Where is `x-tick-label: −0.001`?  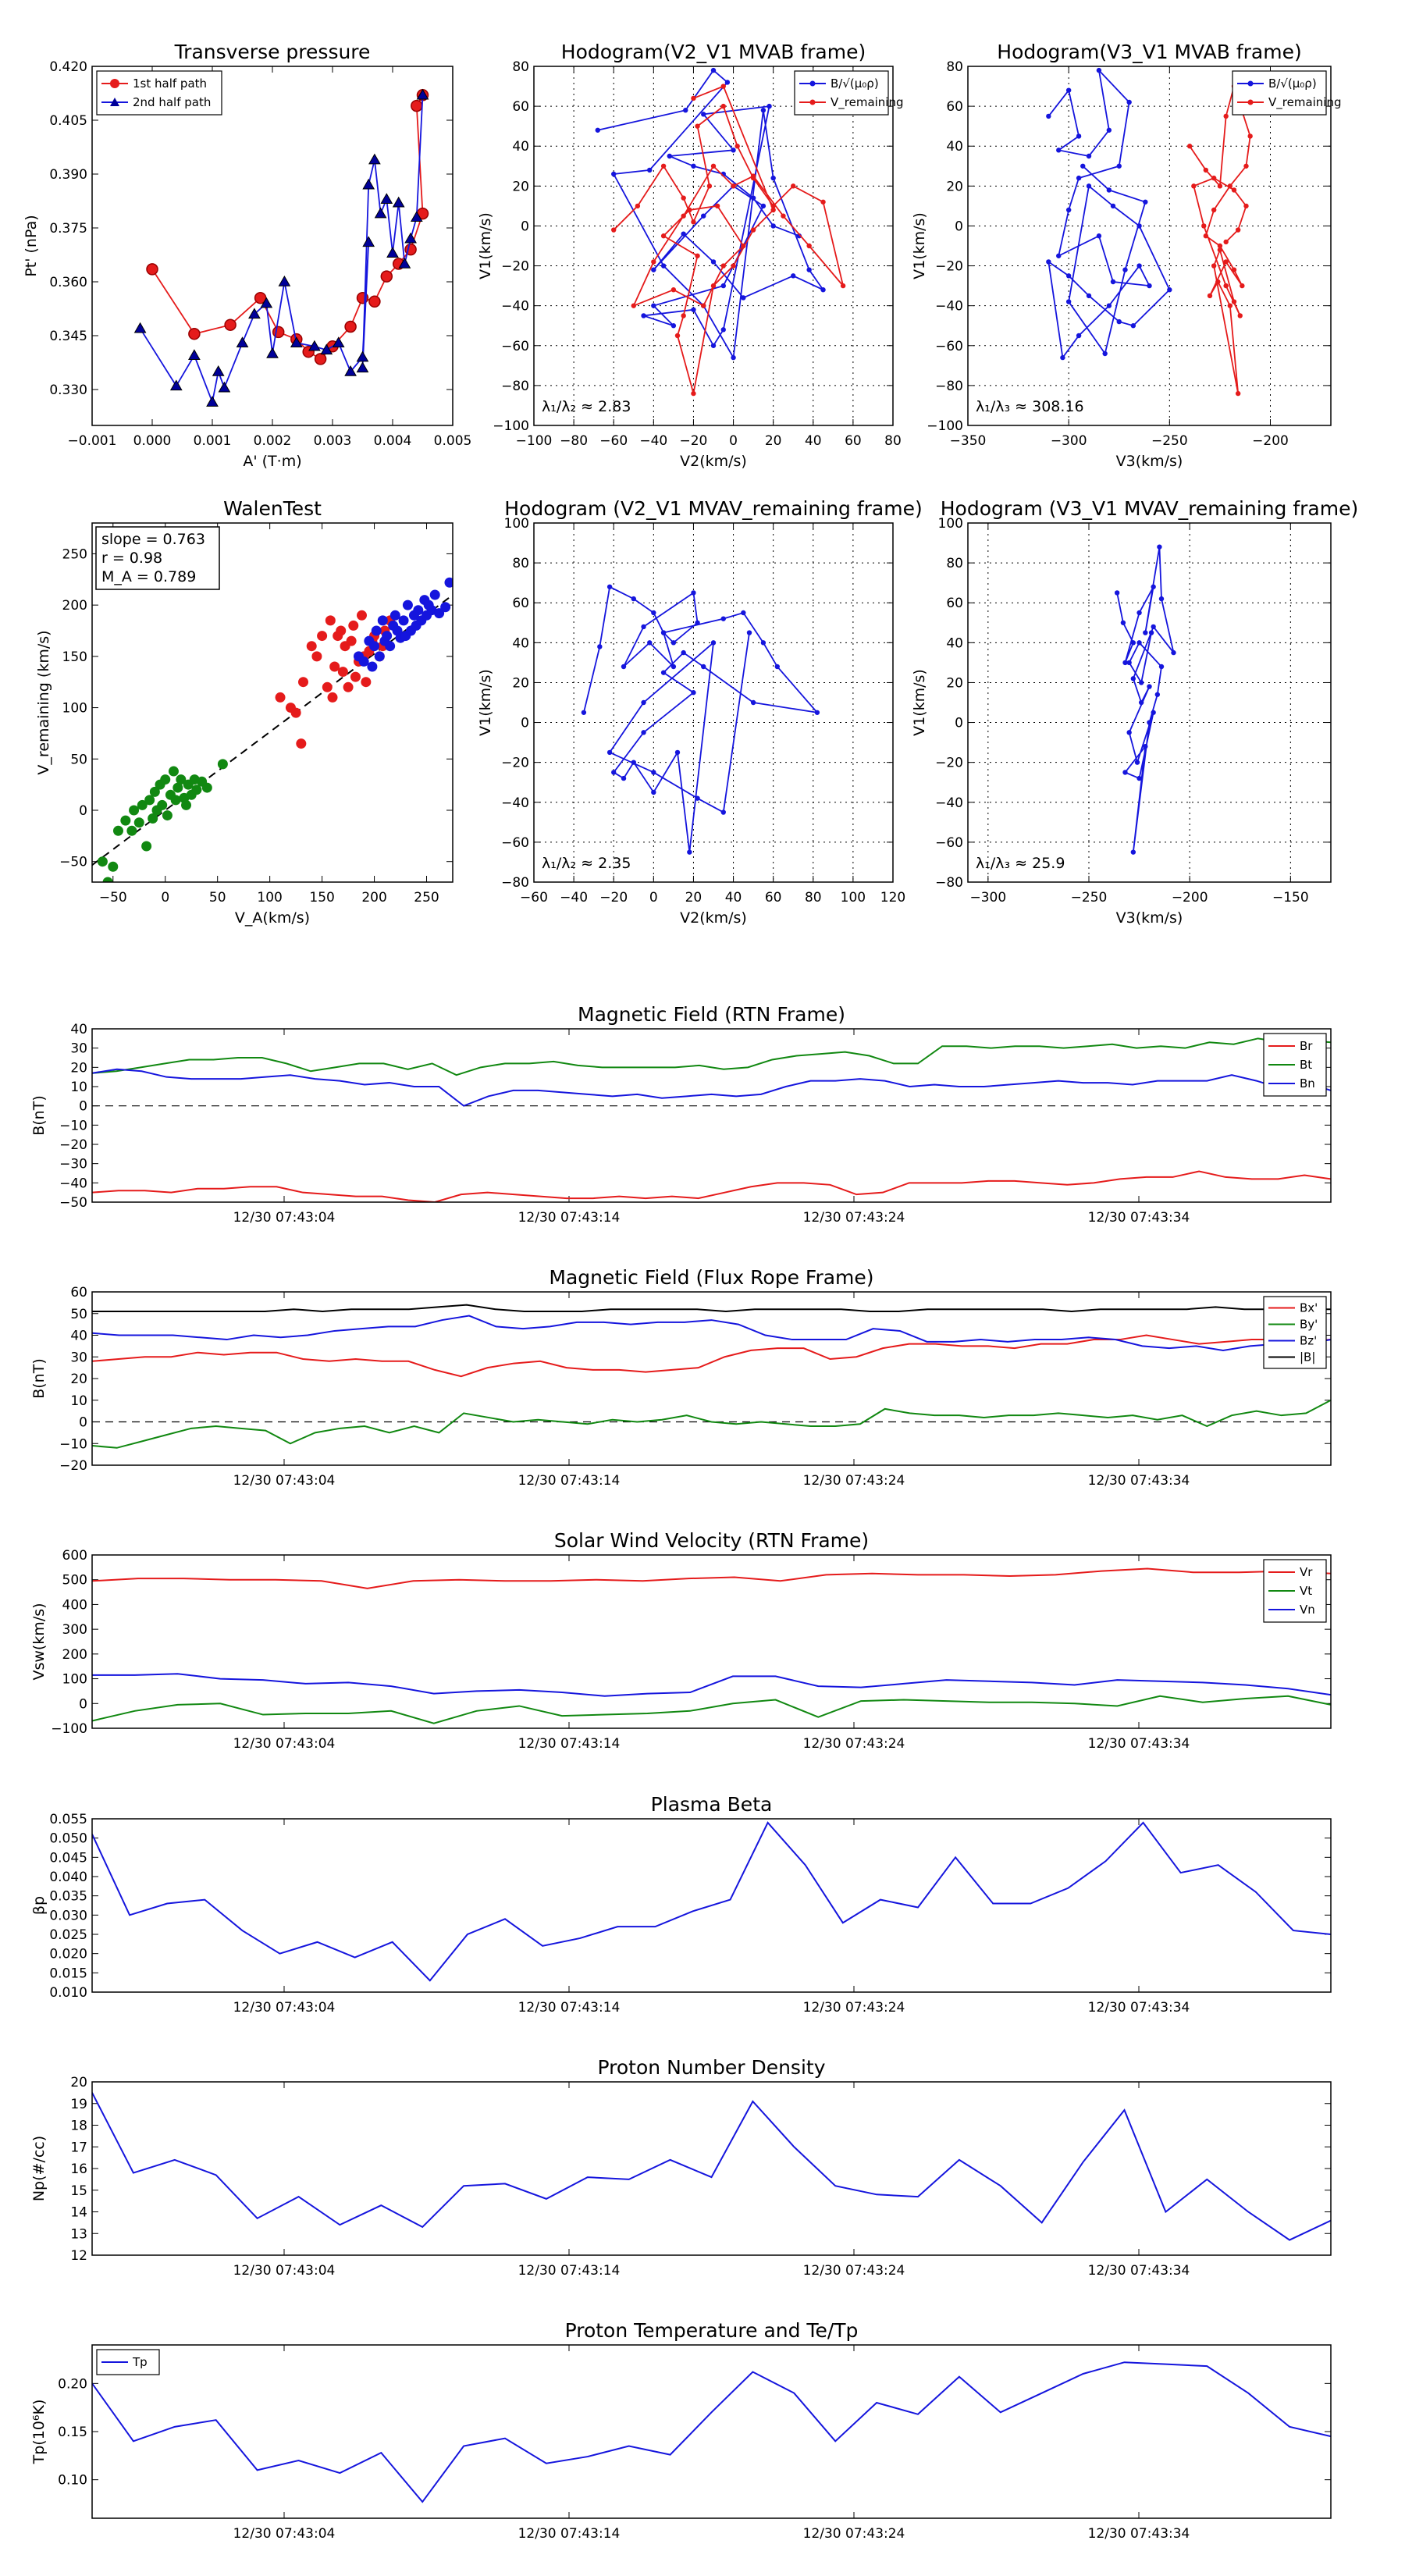 x-tick-label: −0.001 is located at coordinates (93, 441).